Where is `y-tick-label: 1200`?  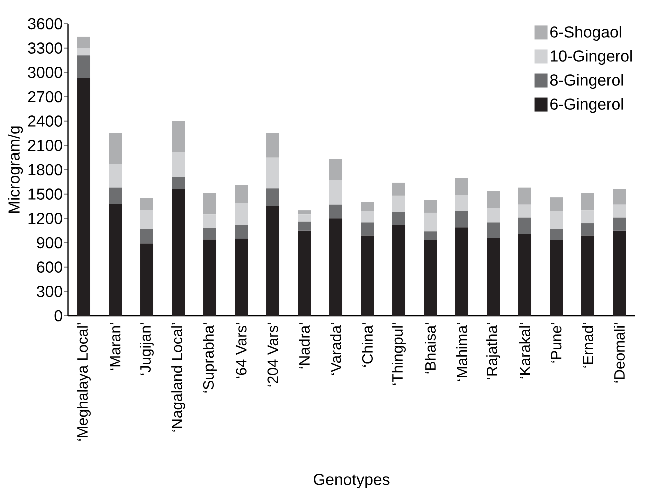 y-tick-label: 1200 is located at coordinates (45, 218).